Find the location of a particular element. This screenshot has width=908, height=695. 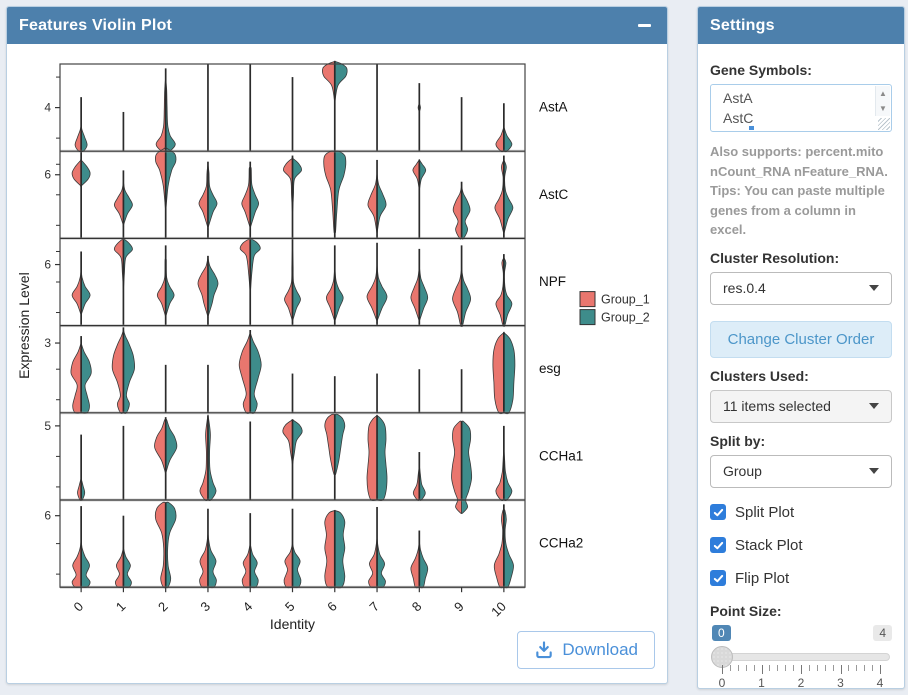

slider-tick-label: 0 is located at coordinates (722, 682).